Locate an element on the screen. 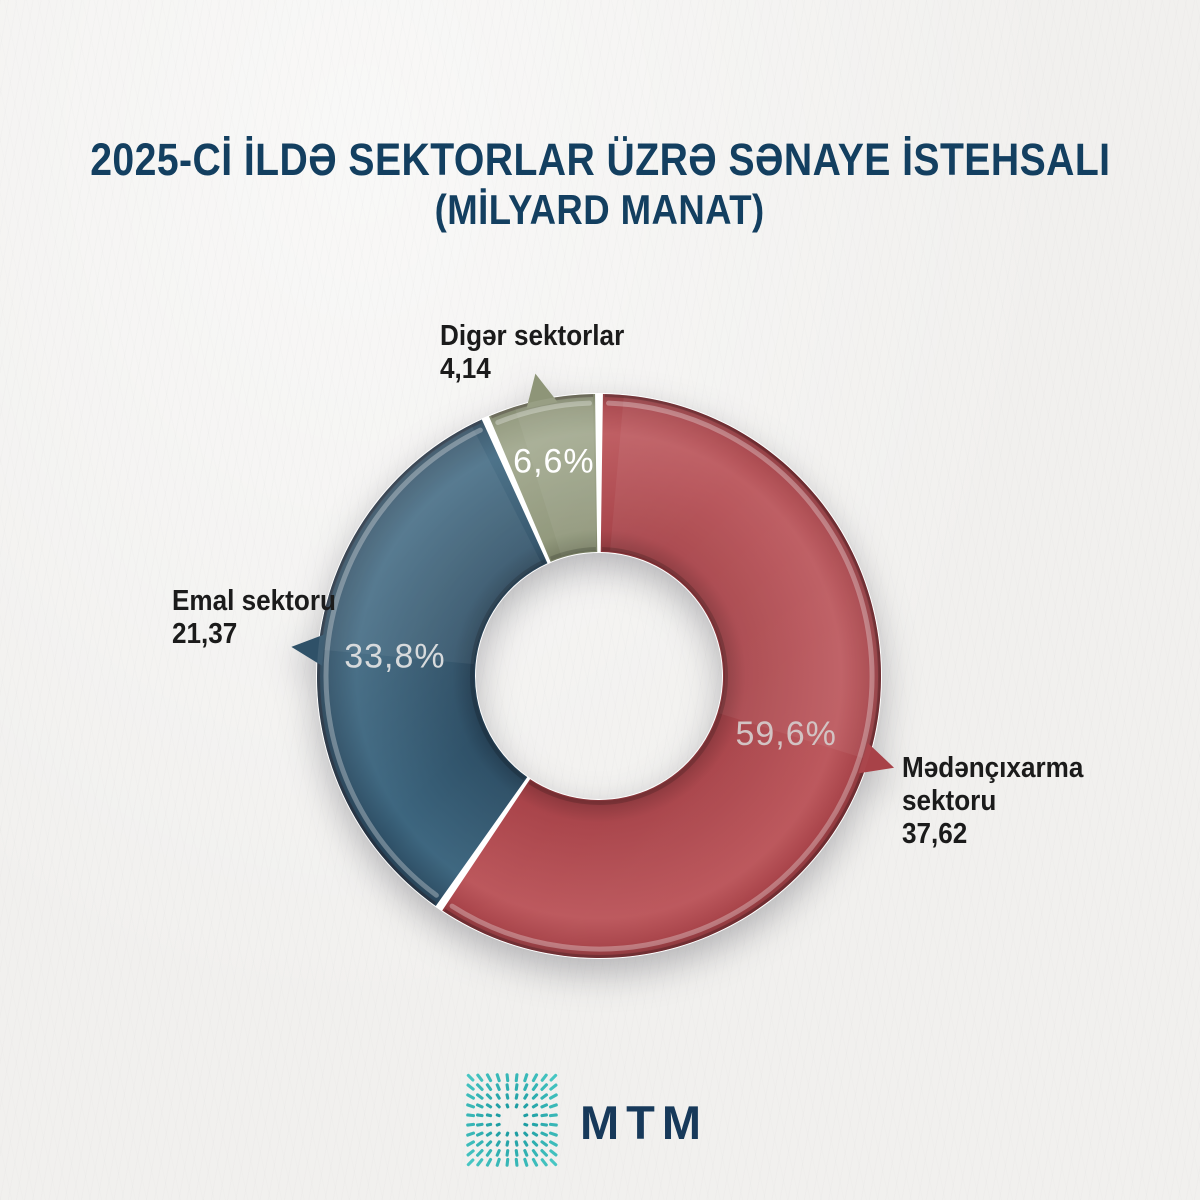  slice-pointer is located at coordinates (308, 650).